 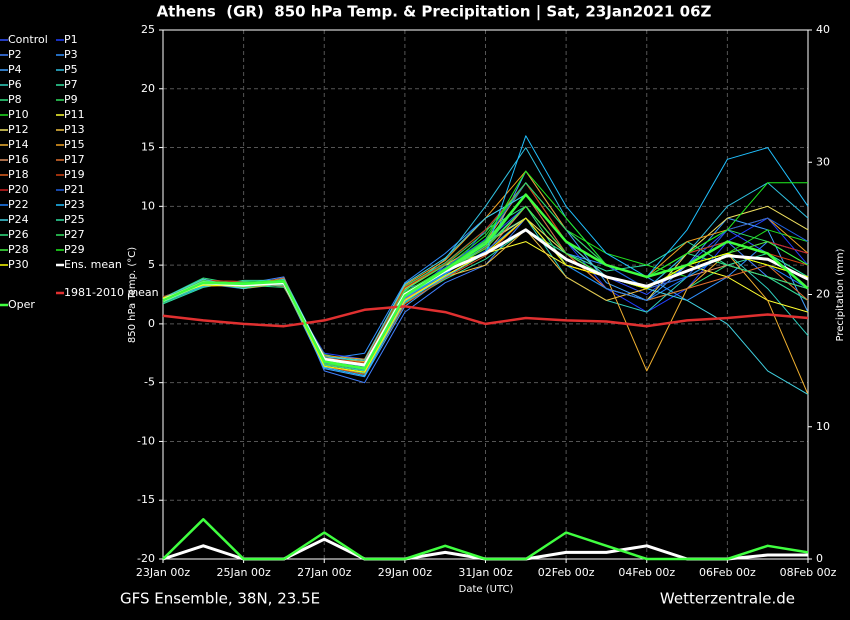 I want to click on legend-label: Control, so click(x=28, y=39).